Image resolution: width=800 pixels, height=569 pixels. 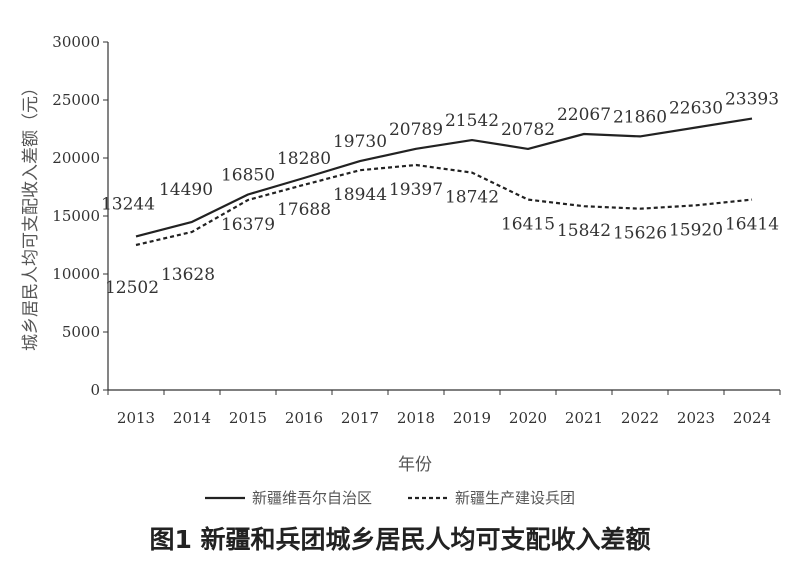 I want to click on y-tick-label: 20000, so click(x=76, y=158).